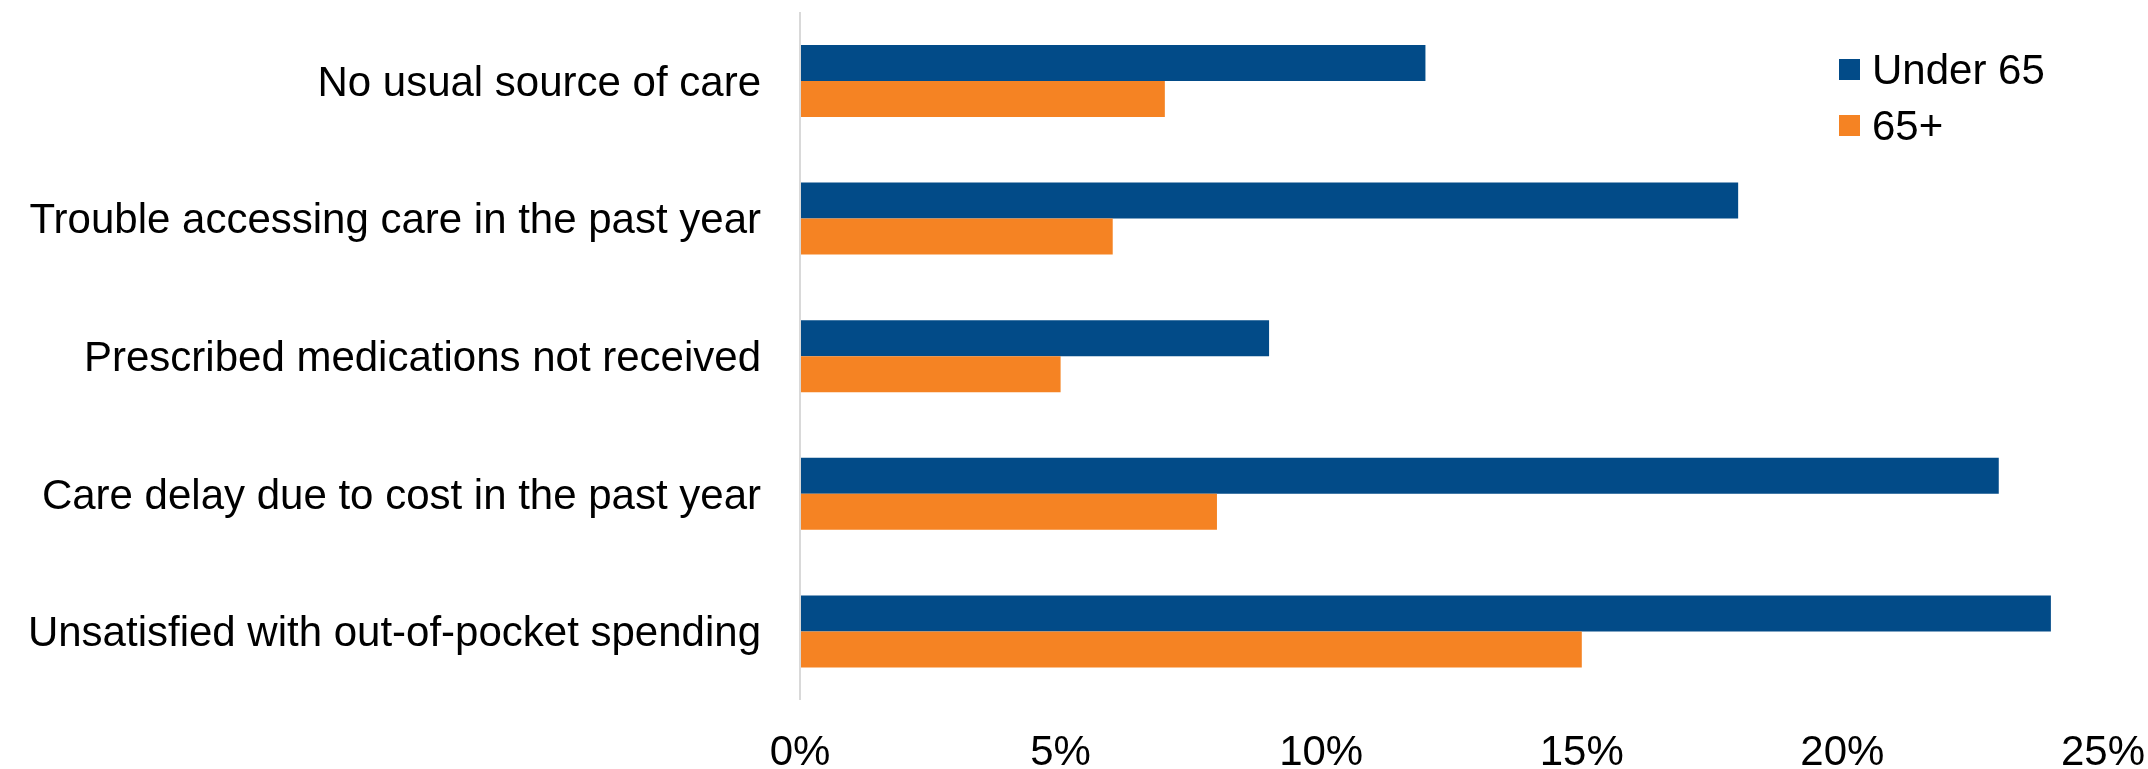 The width and height of the screenshot is (2148, 769). Describe the element at coordinates (394, 632) in the screenshot. I see `y-tick-label: Unsatisfied with out-of-pocket spending` at that location.